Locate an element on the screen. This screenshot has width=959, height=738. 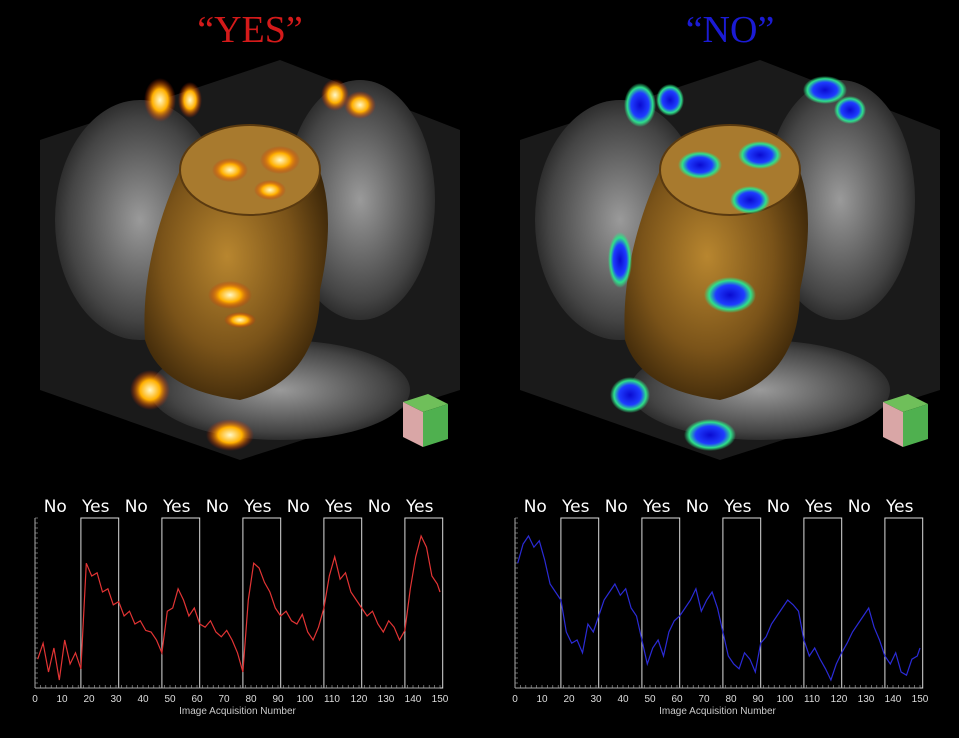
panel-title-yes: “YES” is located at coordinates (250, 30).